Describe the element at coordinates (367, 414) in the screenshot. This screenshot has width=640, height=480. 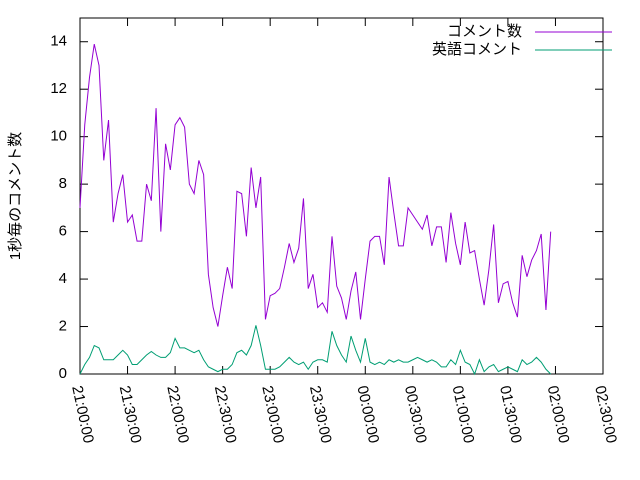
I see `x-tick-label: 00:00:00` at that location.